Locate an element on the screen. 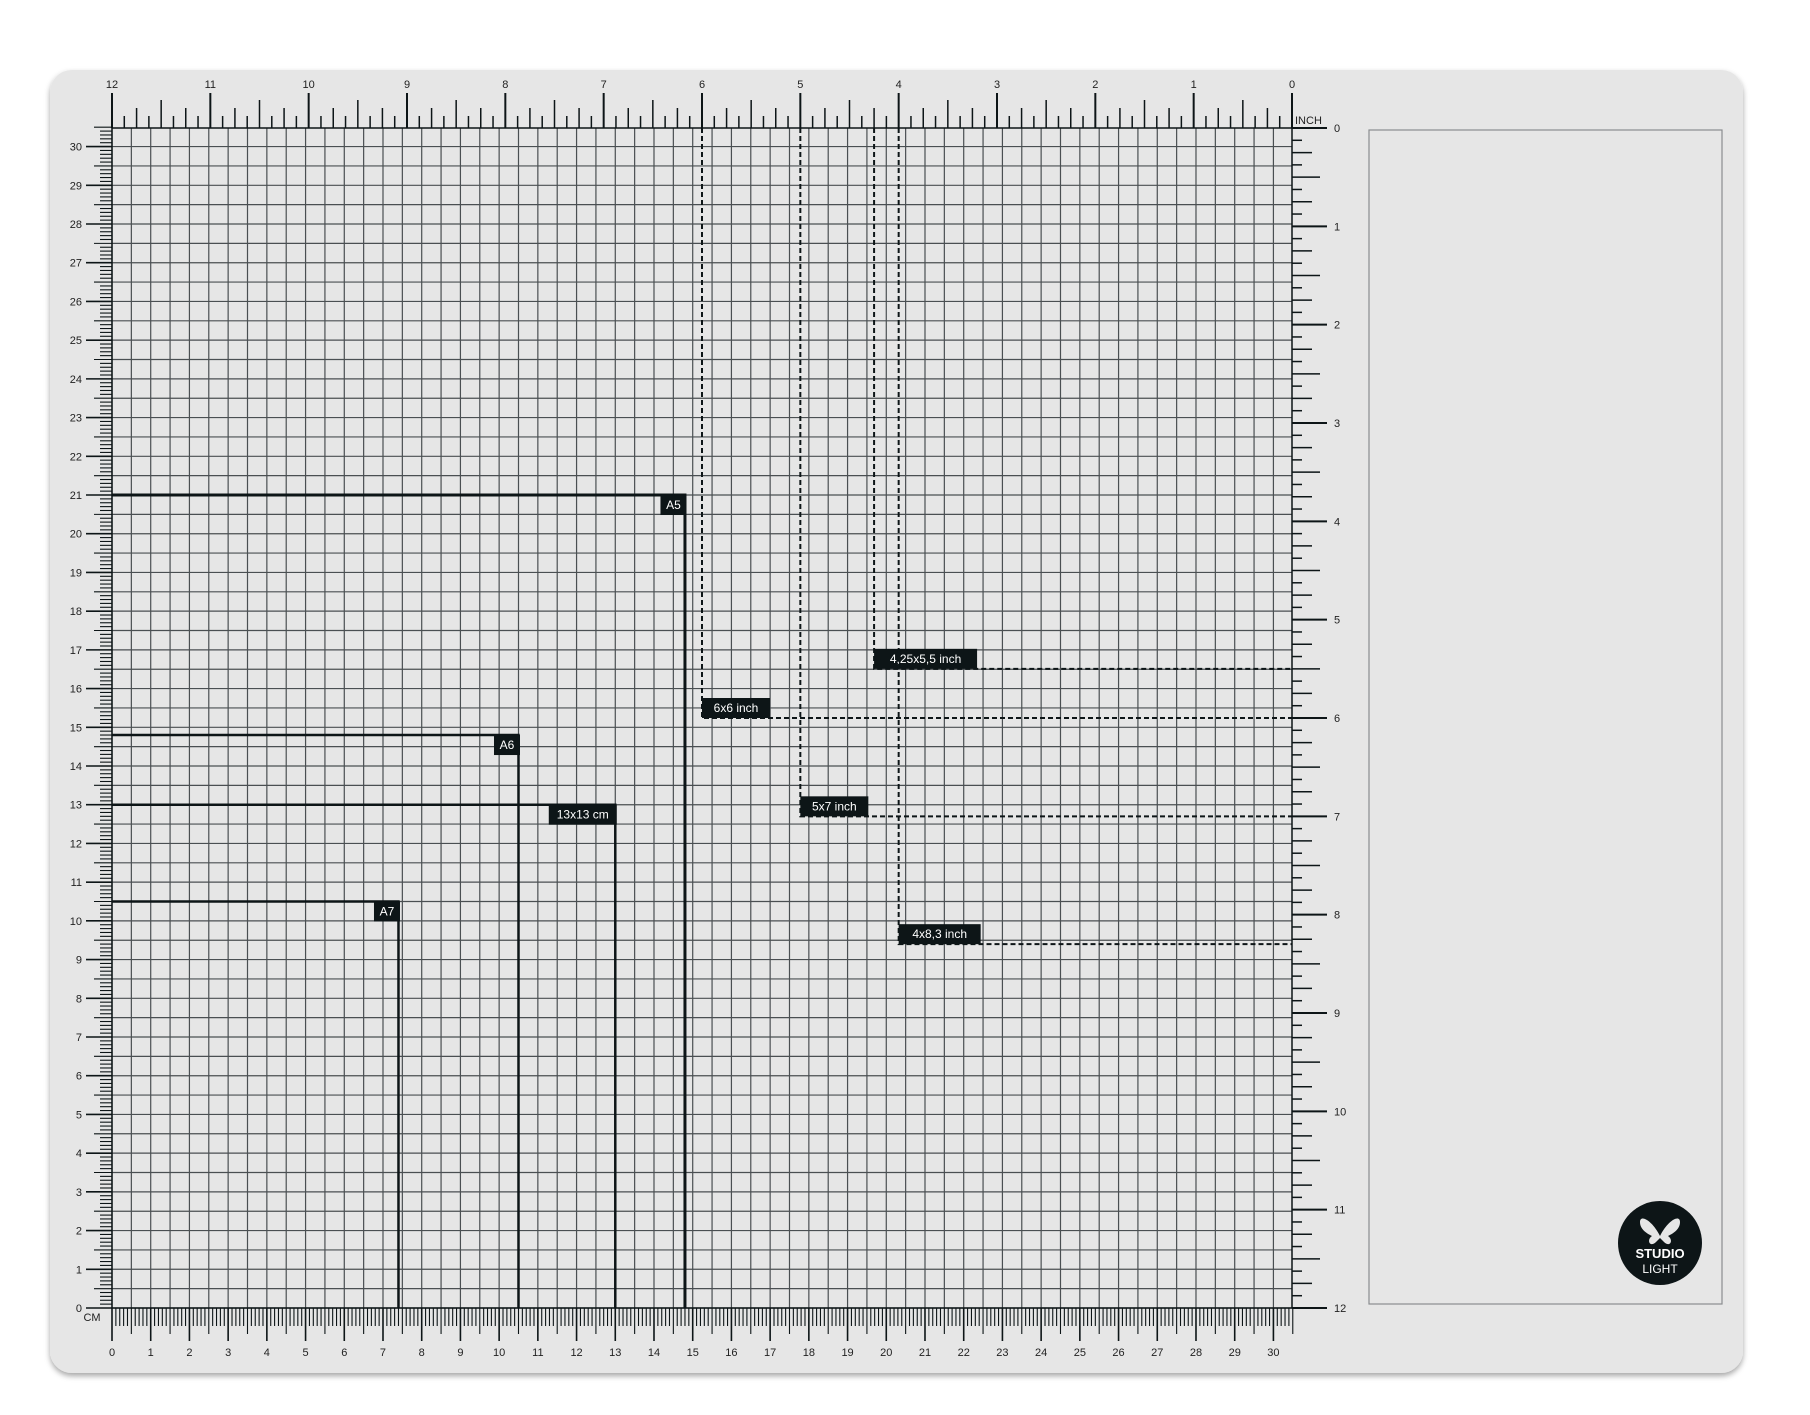 This screenshot has height=1415, width=1810. left-cm-label: 20 is located at coordinates (76, 535).